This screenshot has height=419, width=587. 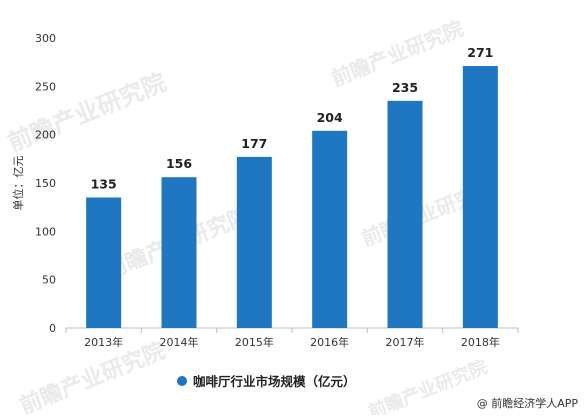 What do you see at coordinates (274, 381) in the screenshot?
I see `legend-label: 咖啡厅行业市场规模（亿元）` at bounding box center [274, 381].